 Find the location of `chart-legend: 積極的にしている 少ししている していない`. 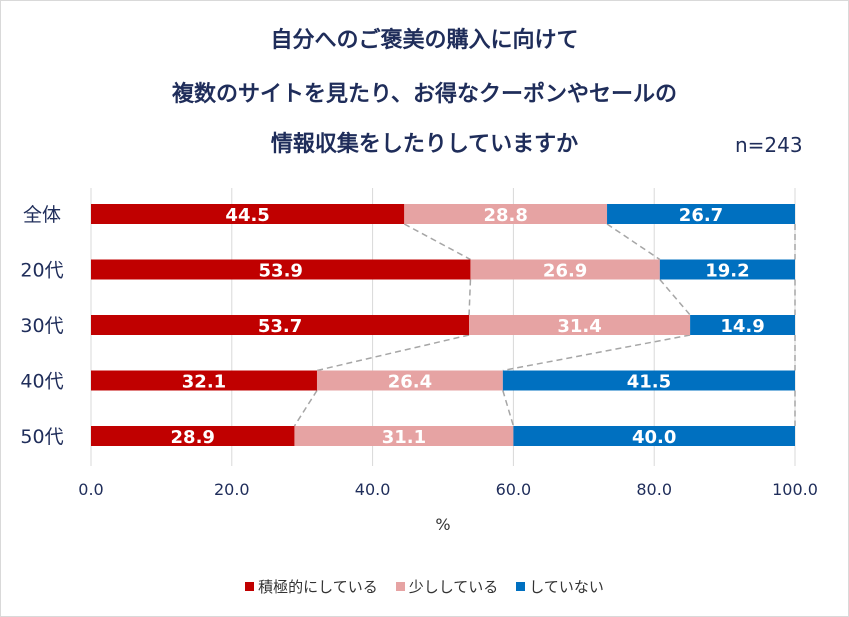

chart-legend: 積極的にしている 少ししている していない is located at coordinates (424, 586).